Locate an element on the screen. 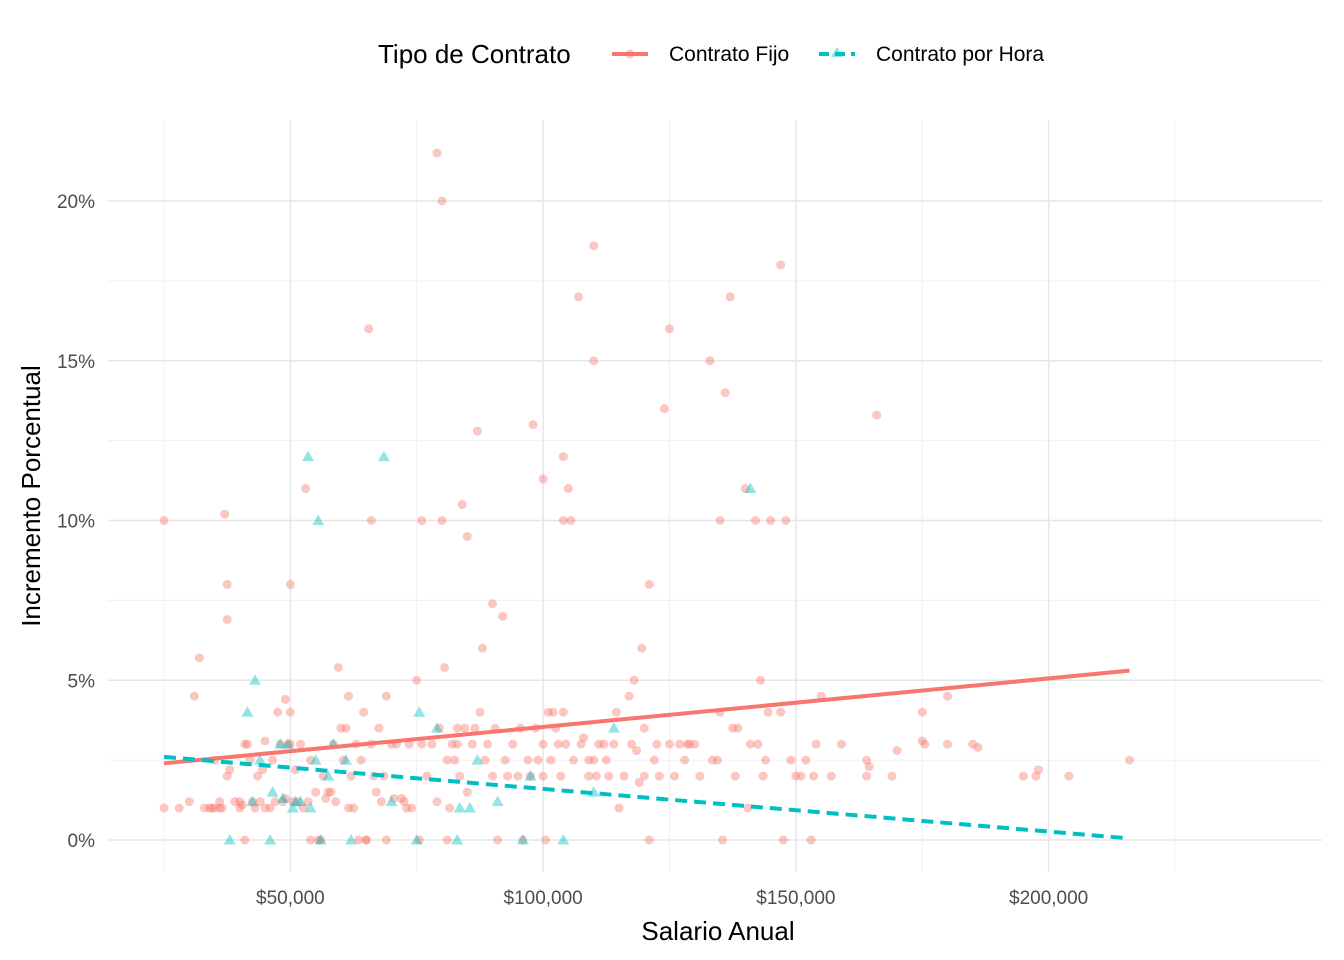  legend-title: Tipo de Contrato is located at coordinates (474, 54).